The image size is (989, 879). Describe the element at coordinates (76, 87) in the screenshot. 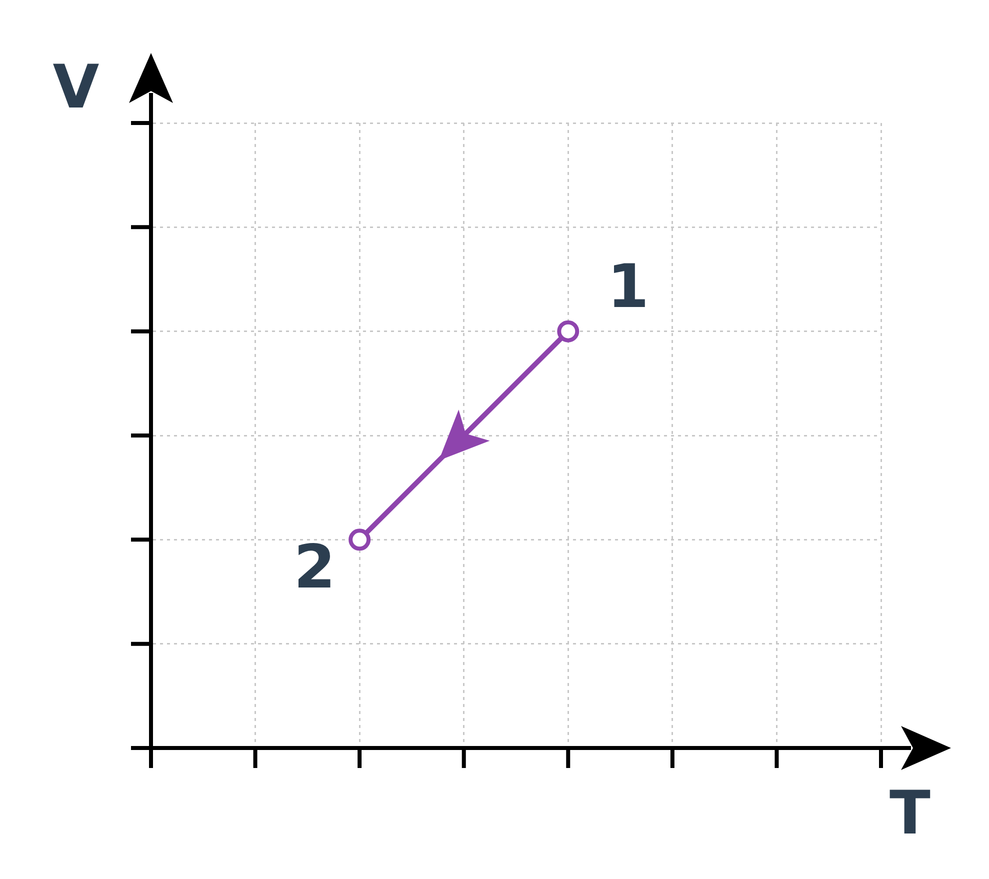

I see `y-axis-title: V` at that location.